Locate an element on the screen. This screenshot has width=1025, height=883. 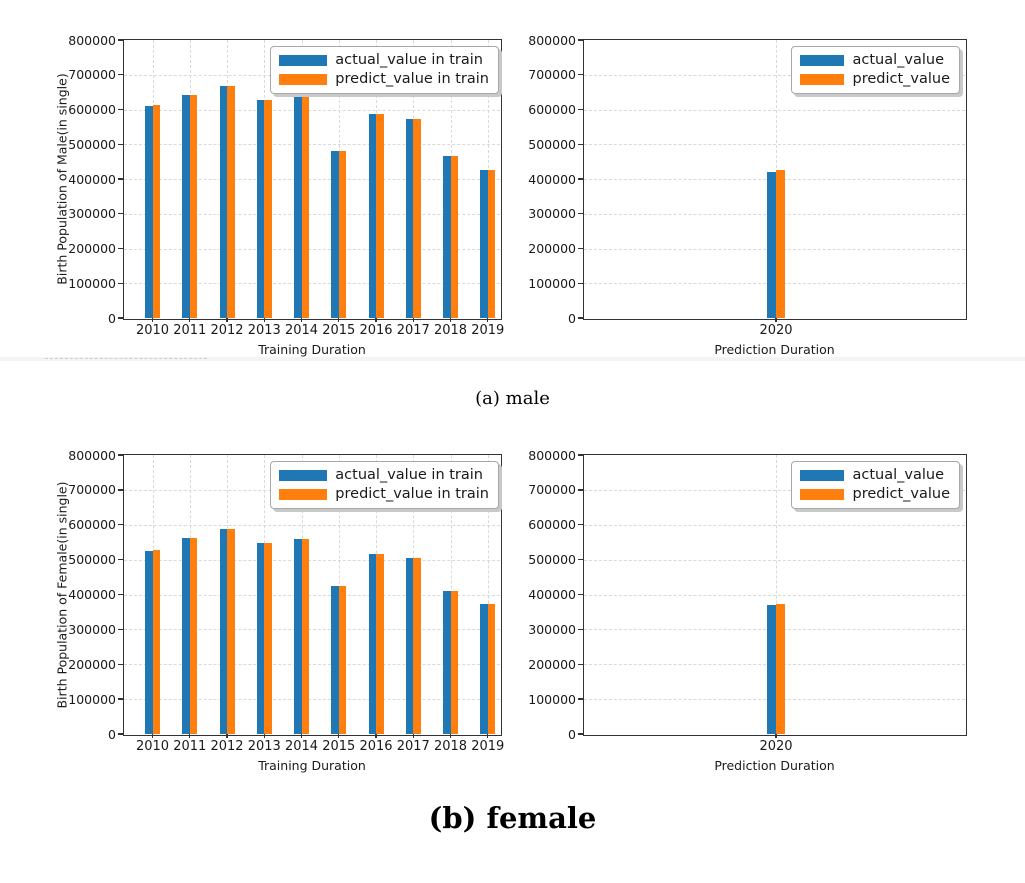
legend-row: predict_value is located at coordinates (875, 79).